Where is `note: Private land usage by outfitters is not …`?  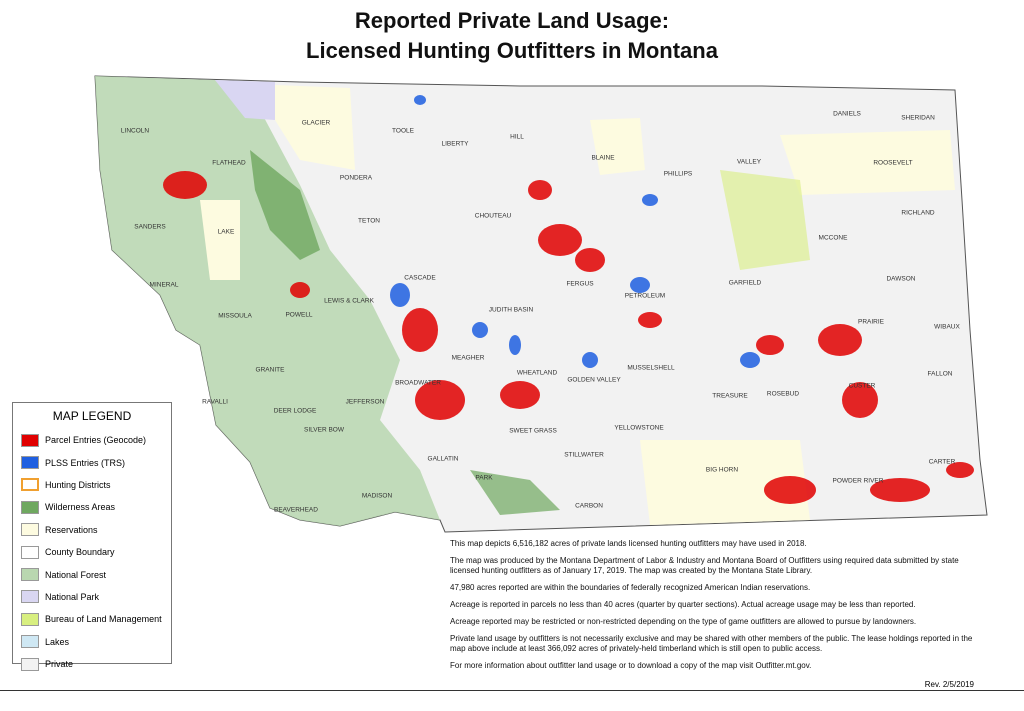 note: Private land usage by outfitters is not … is located at coordinates (711, 643).